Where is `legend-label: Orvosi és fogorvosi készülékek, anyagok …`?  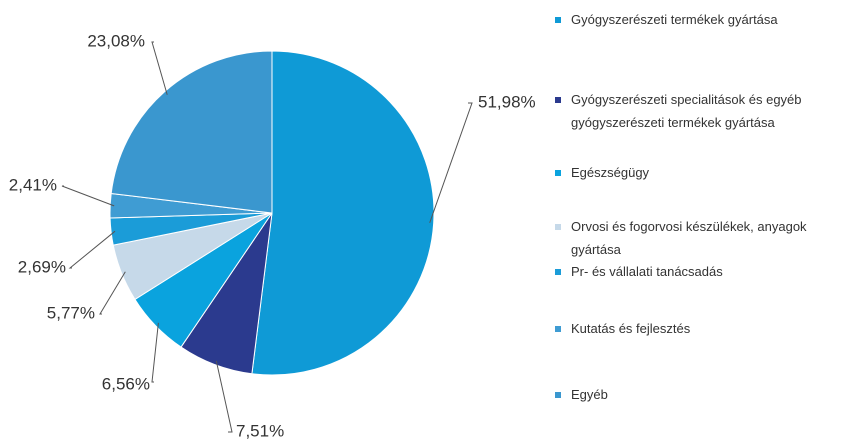 legend-label: Orvosi és fogorvosi készülékek, anyagok … is located at coordinates (689, 238).